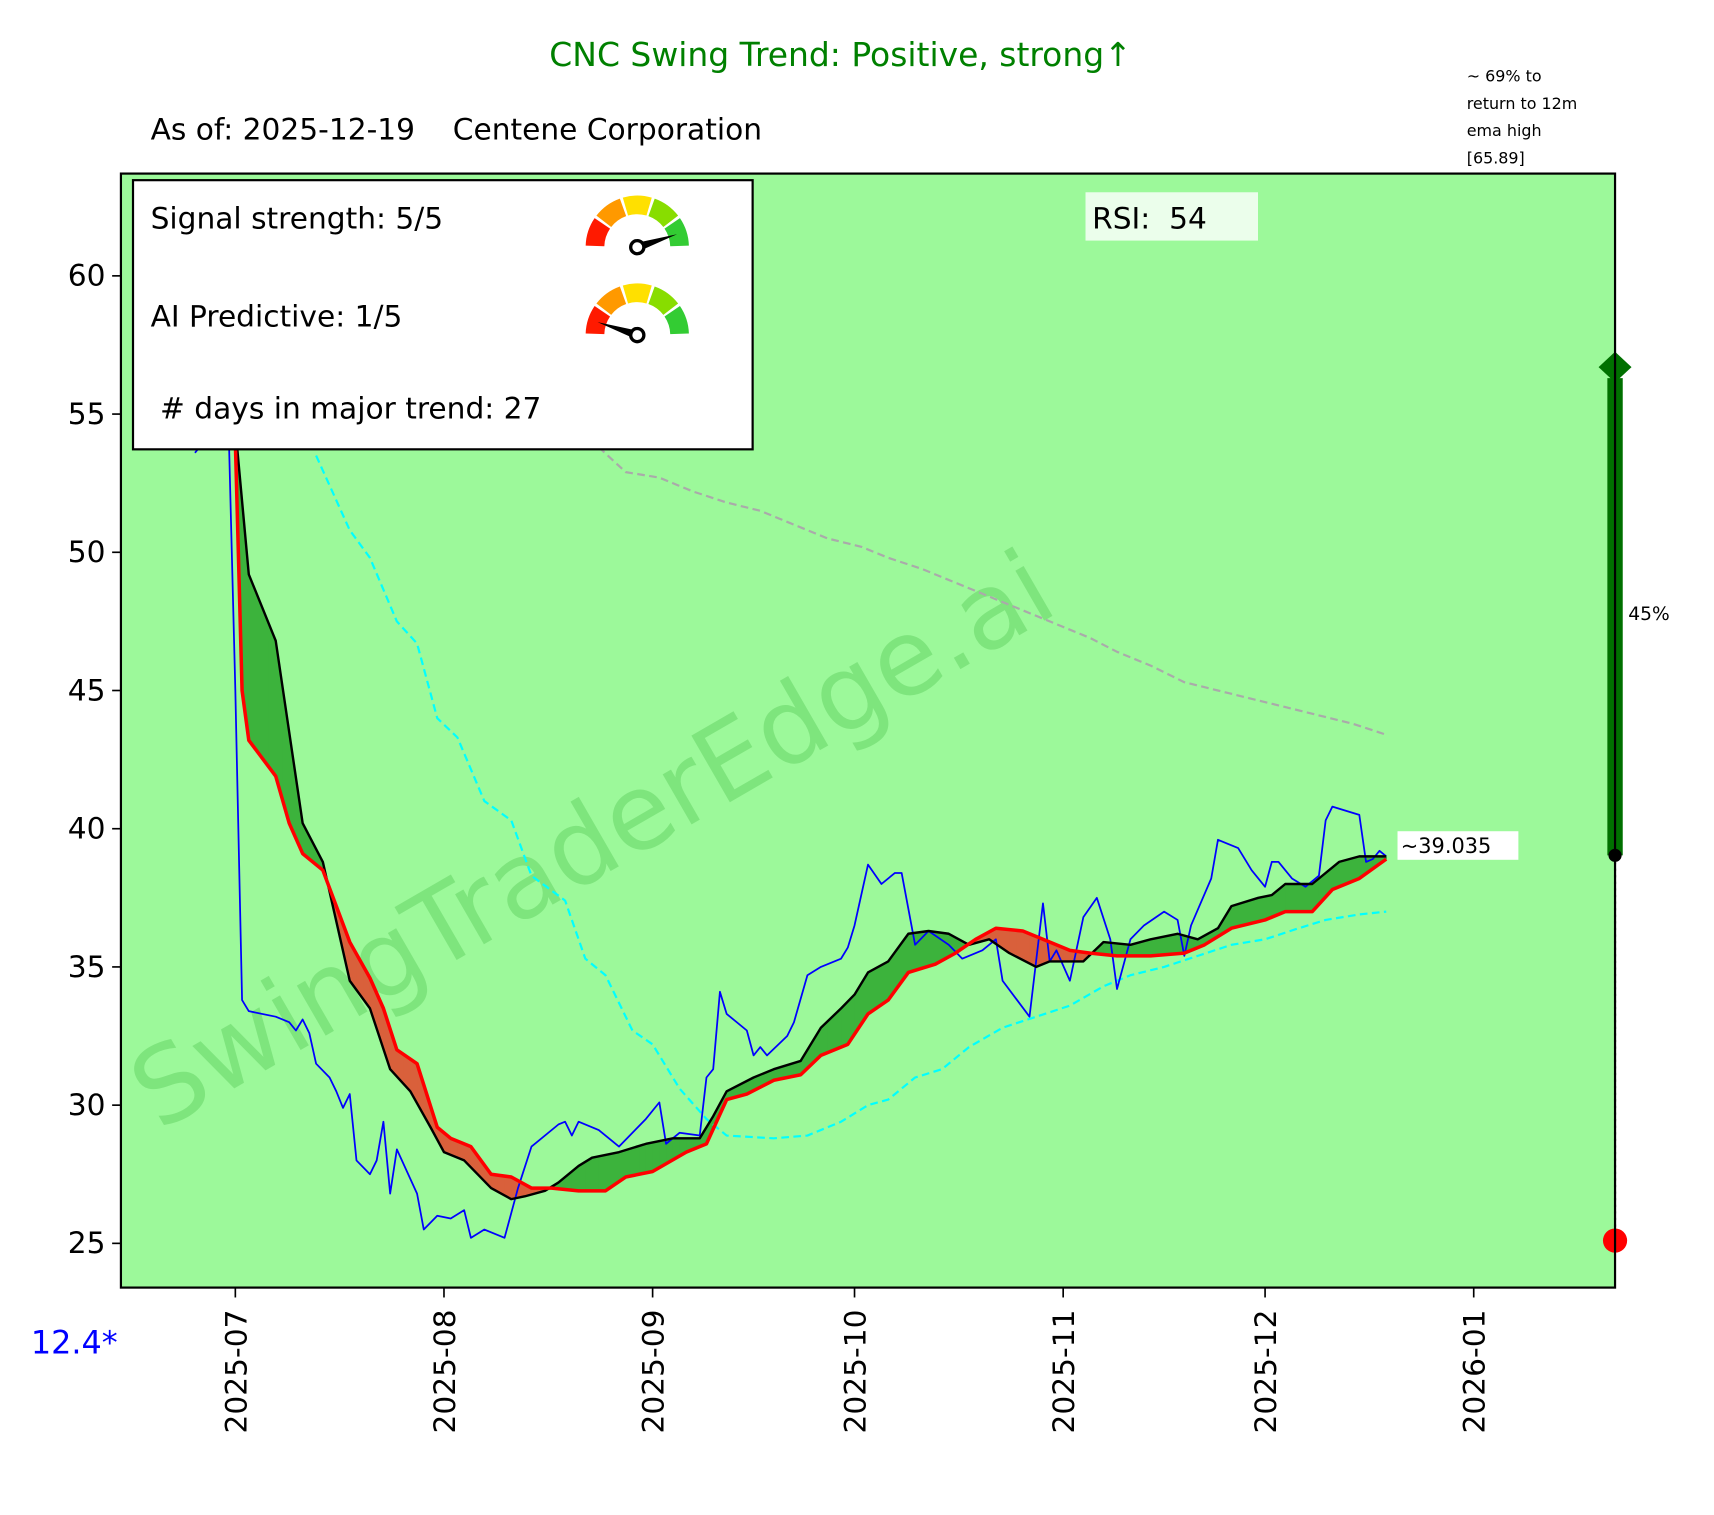  Describe the element at coordinates (637, 313) in the screenshot. I see `ai-gauge-icon` at that location.